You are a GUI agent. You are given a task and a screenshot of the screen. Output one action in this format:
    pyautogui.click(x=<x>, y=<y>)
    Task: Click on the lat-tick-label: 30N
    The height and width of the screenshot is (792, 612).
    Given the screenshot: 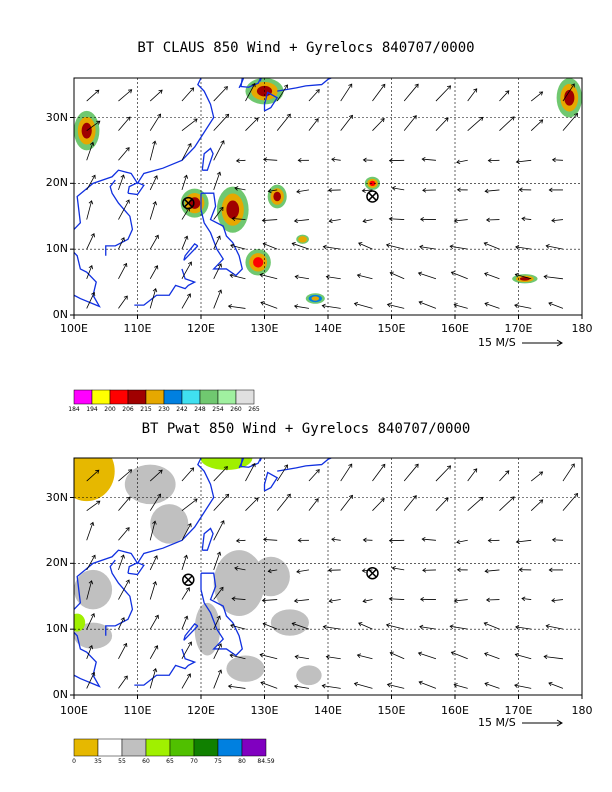 What is the action you would take?
    pyautogui.click(x=56, y=117)
    